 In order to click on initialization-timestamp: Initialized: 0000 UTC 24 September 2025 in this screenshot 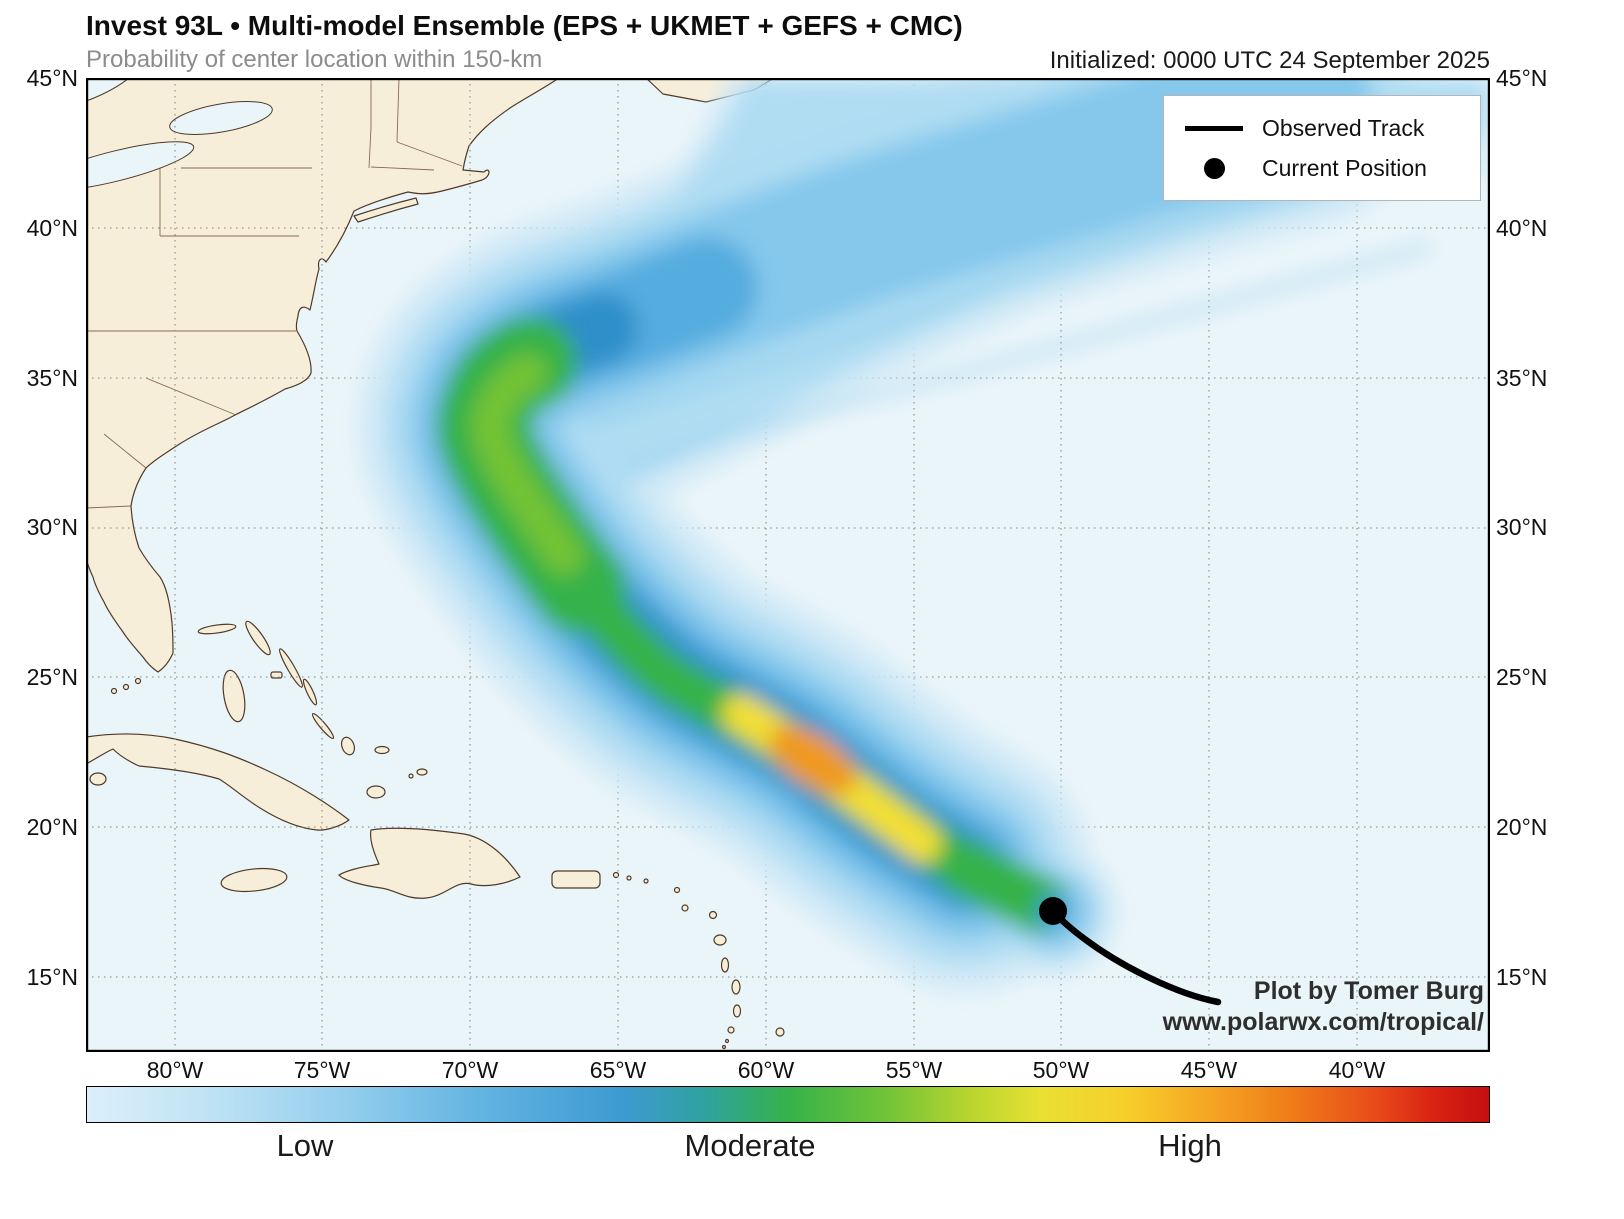, I will do `click(1269, 60)`.